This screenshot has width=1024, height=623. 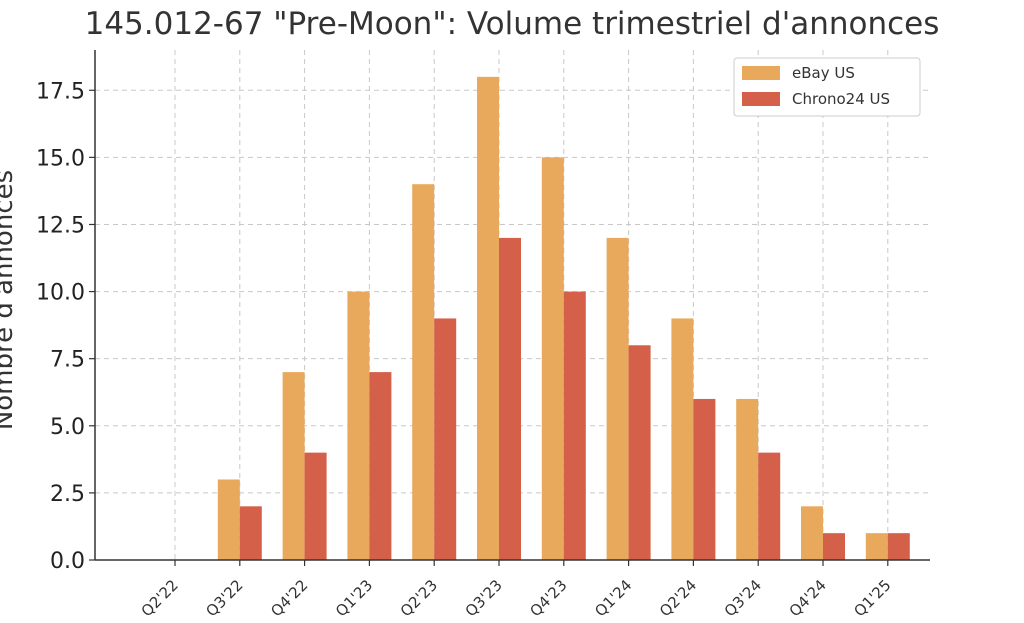 I want to click on x-tick-label: Q1'25, so click(x=872, y=597).